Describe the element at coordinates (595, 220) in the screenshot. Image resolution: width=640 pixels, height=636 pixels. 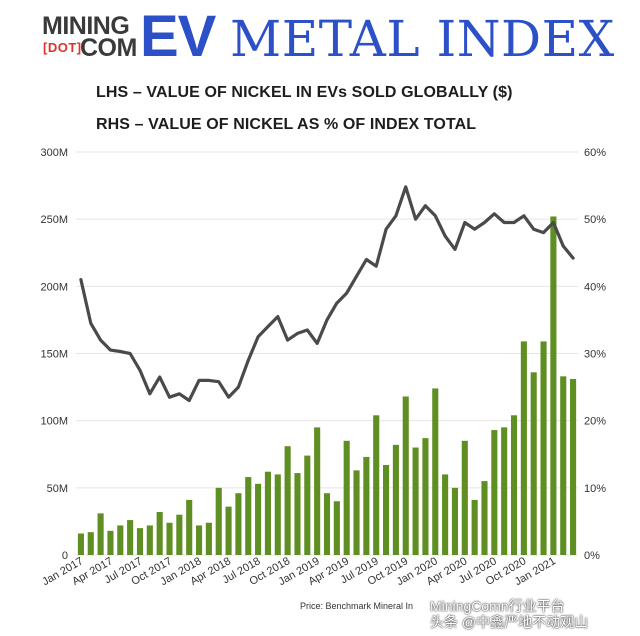
I see `y-right-tick-label: 50%` at that location.